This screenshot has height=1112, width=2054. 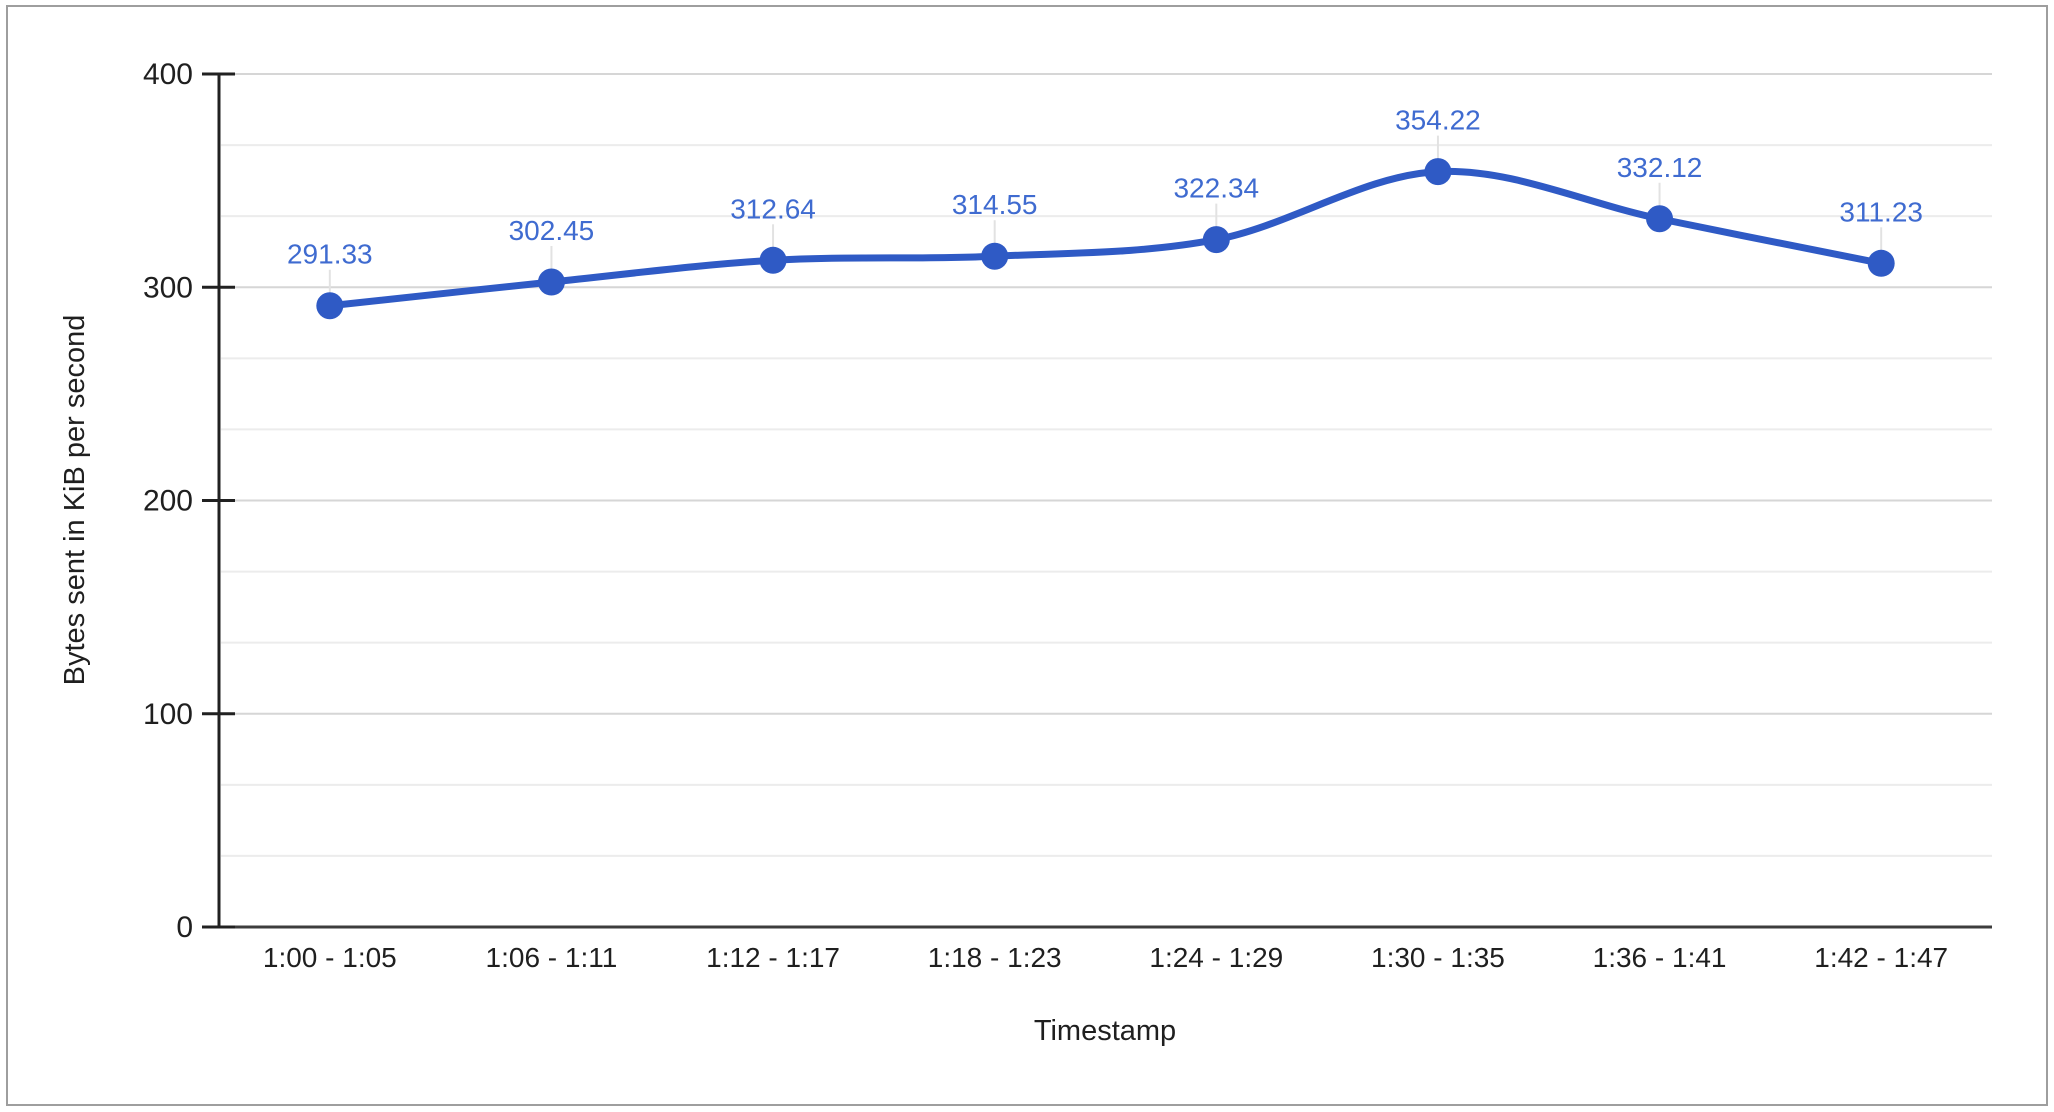 I want to click on y-axis-tick-label: 400, so click(x=168, y=74).